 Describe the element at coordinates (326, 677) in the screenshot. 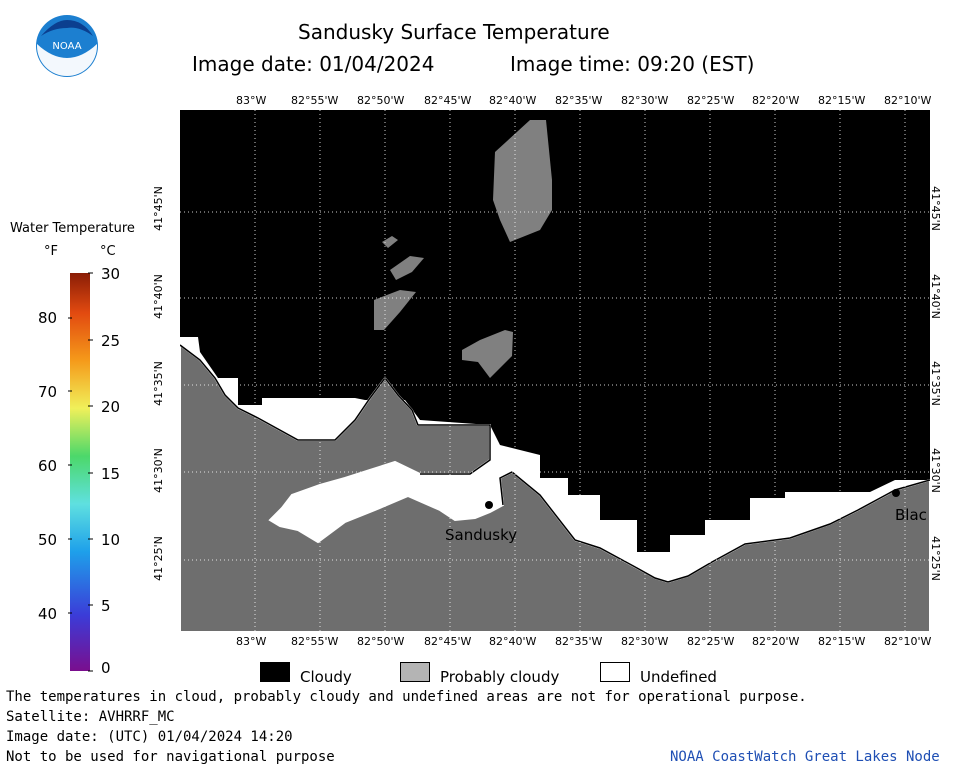

I see `legend-label-cloudy: Cloudy` at that location.